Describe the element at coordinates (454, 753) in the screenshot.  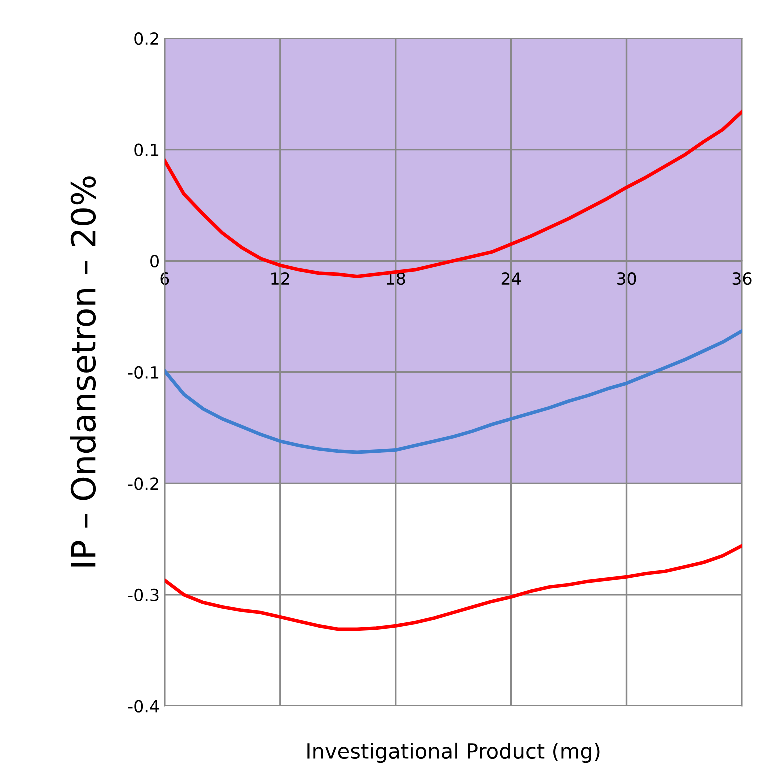
I see `x-axis-title: Investigational Product (mg)` at that location.